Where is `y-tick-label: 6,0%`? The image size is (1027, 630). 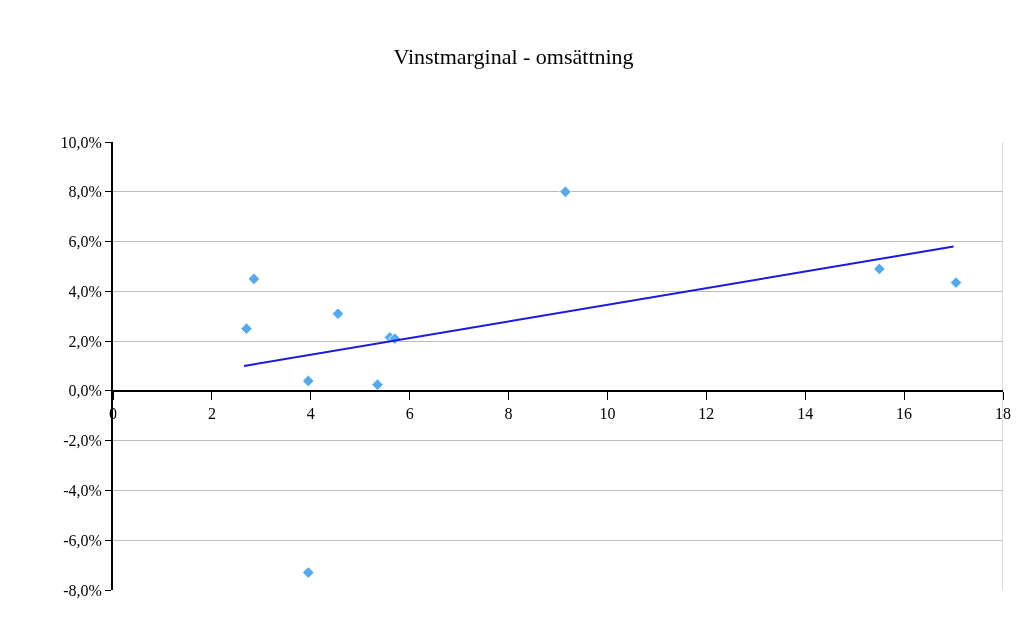
y-tick-label: 6,0% is located at coordinates (85, 242).